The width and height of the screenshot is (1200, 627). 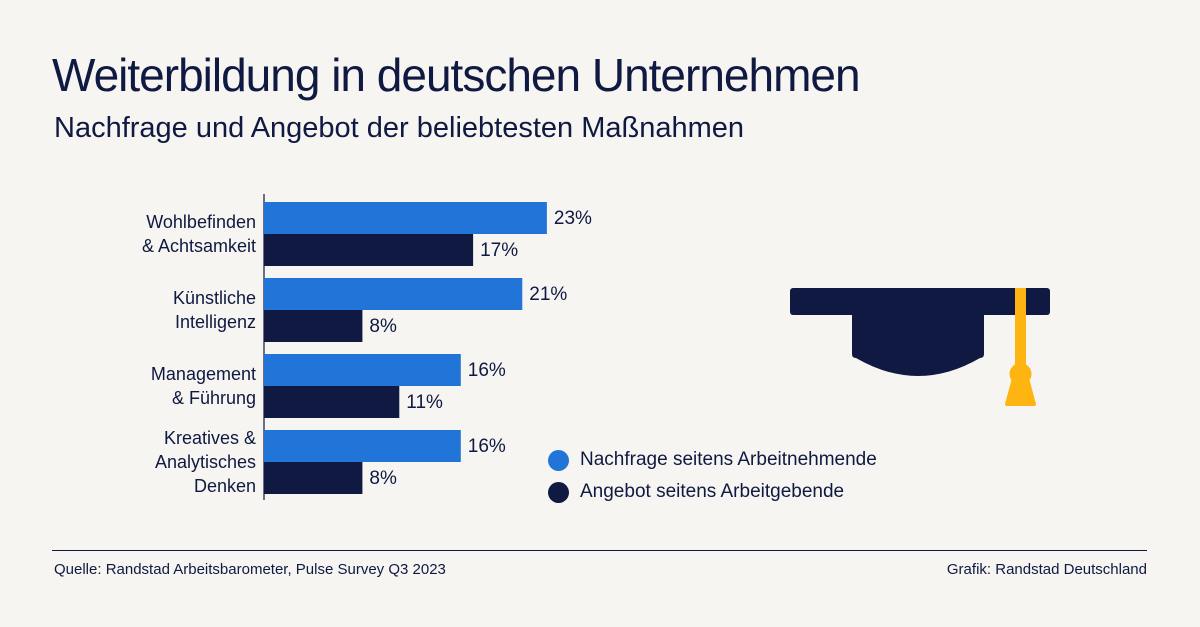 I want to click on graduation-cap-icon, so click(x=920, y=347).